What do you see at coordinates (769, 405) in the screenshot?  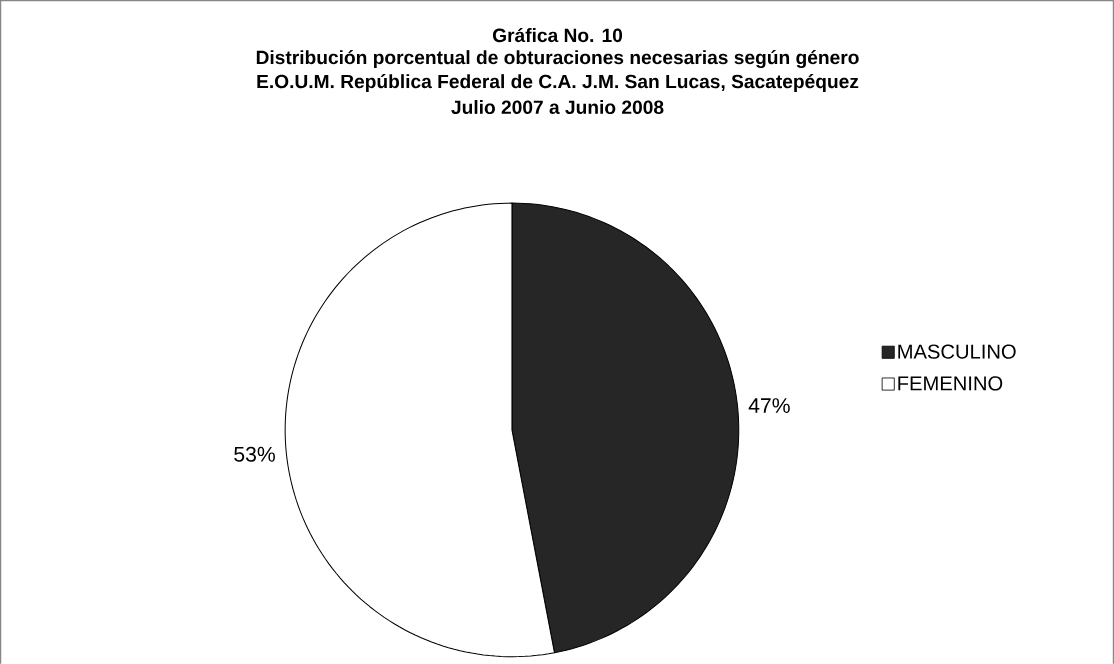 I see `data-label: 47%` at bounding box center [769, 405].